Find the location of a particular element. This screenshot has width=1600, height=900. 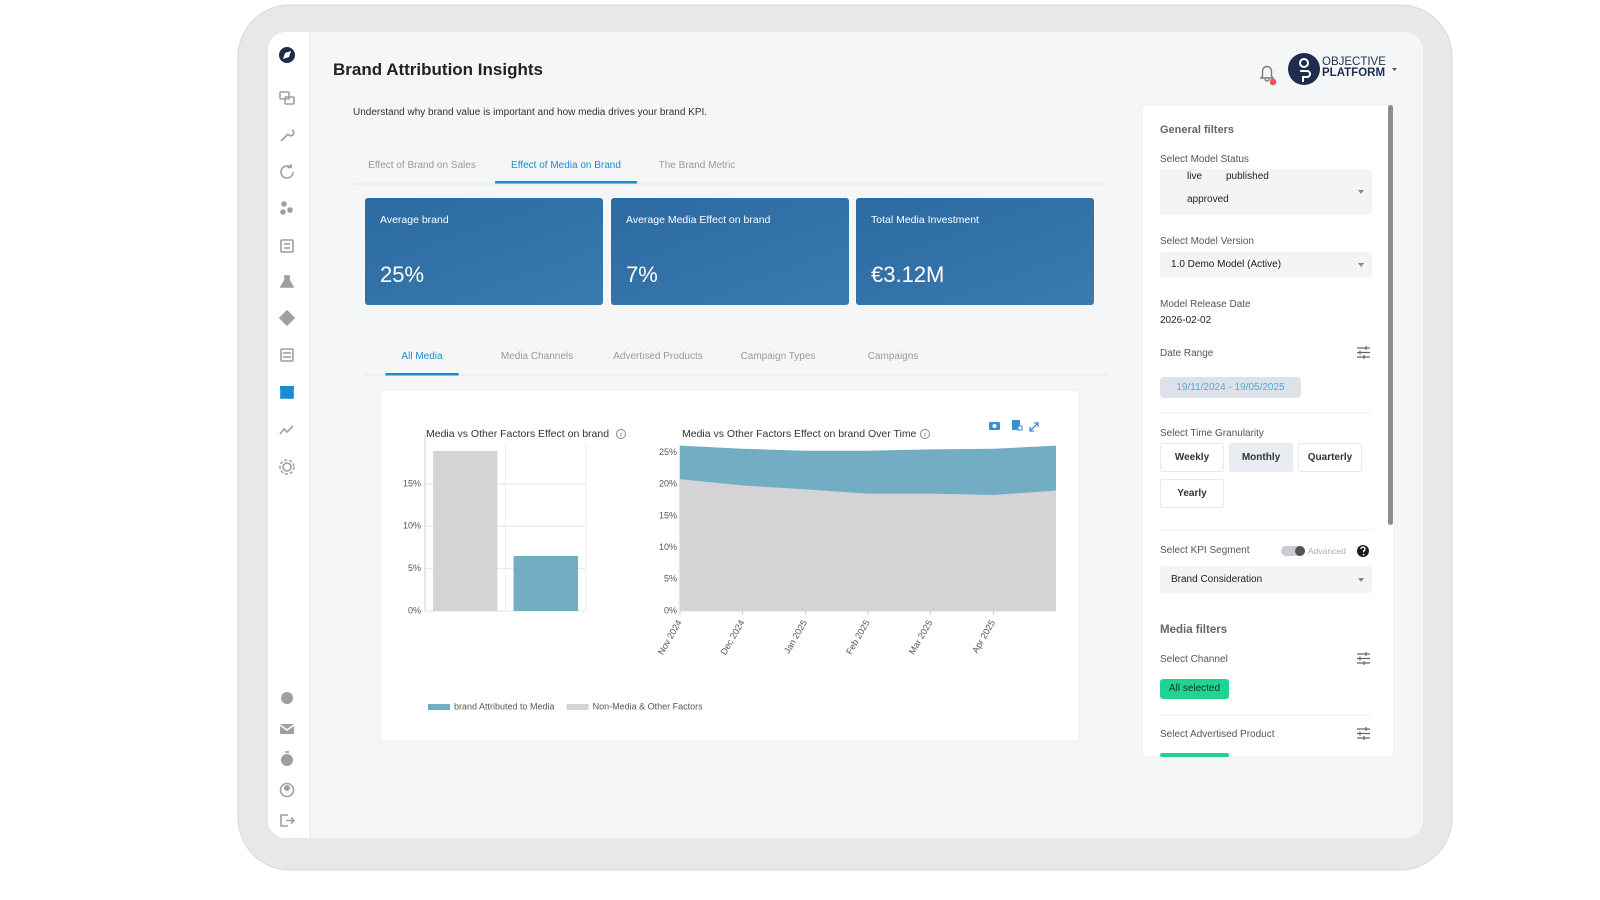

select-value: Brand Consideration is located at coordinates (1217, 579).